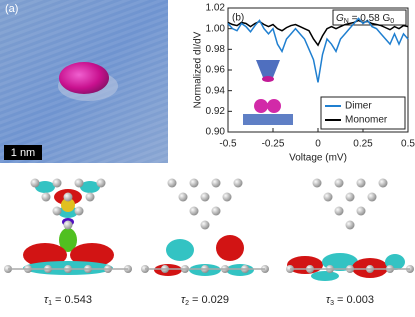  I want to click on legend-label: Monomer, so click(366, 120).